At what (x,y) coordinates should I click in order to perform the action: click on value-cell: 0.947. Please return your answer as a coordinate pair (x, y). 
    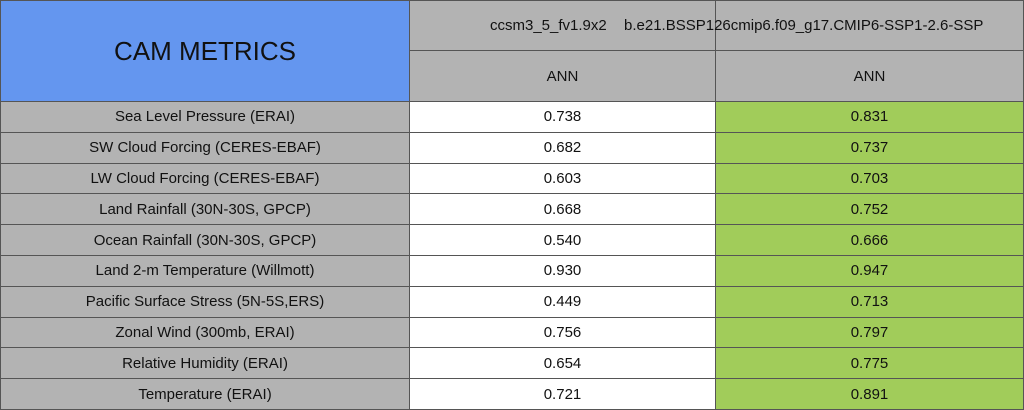
    Looking at the image, I should click on (870, 271).